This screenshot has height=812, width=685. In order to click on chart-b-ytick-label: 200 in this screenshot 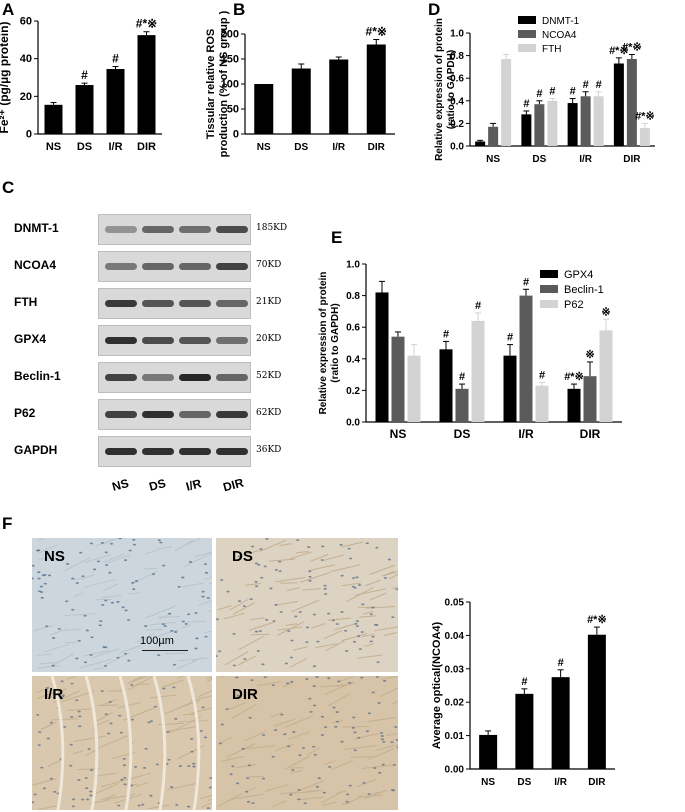, I will do `click(230, 35)`.